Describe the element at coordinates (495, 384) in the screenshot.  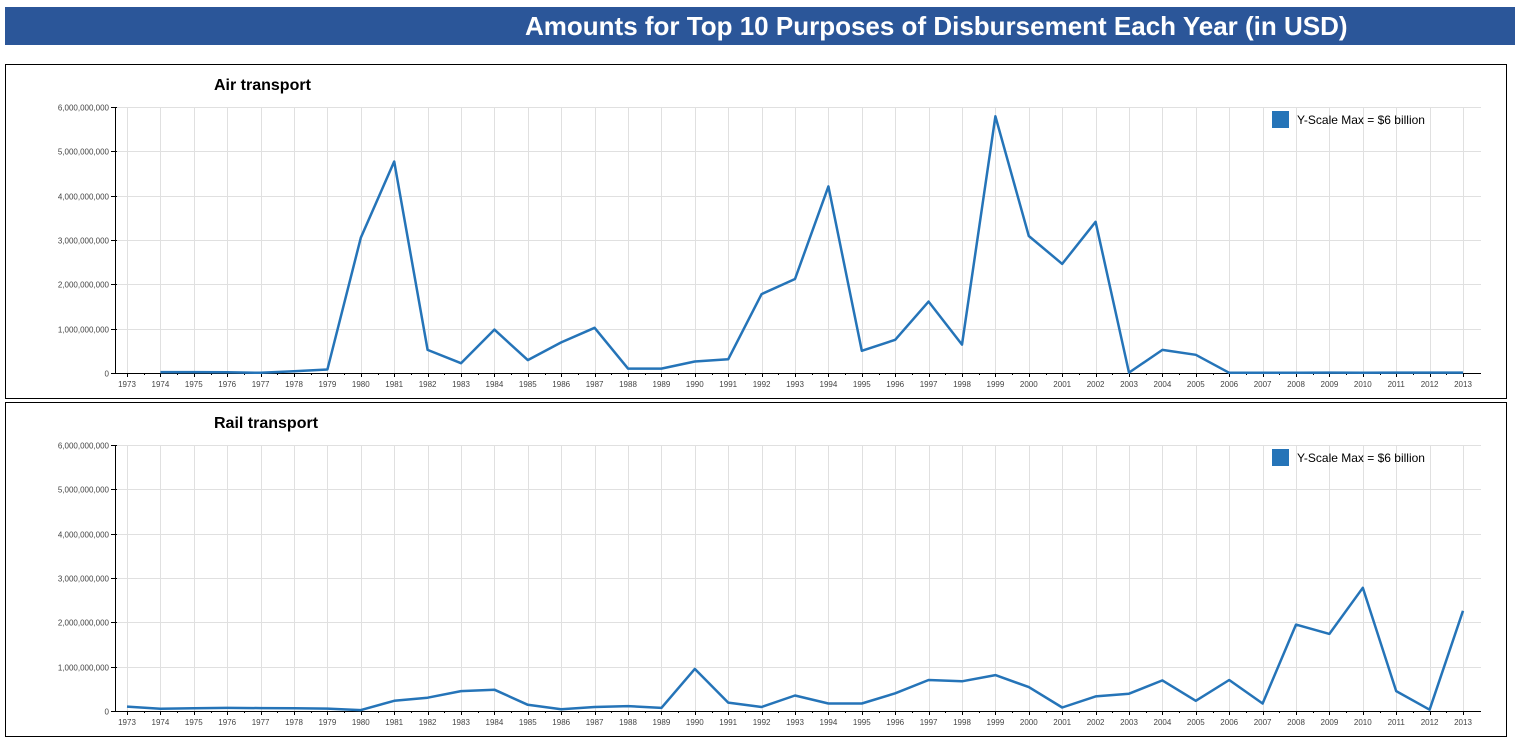
I see `x-tick-label: 1984` at that location.